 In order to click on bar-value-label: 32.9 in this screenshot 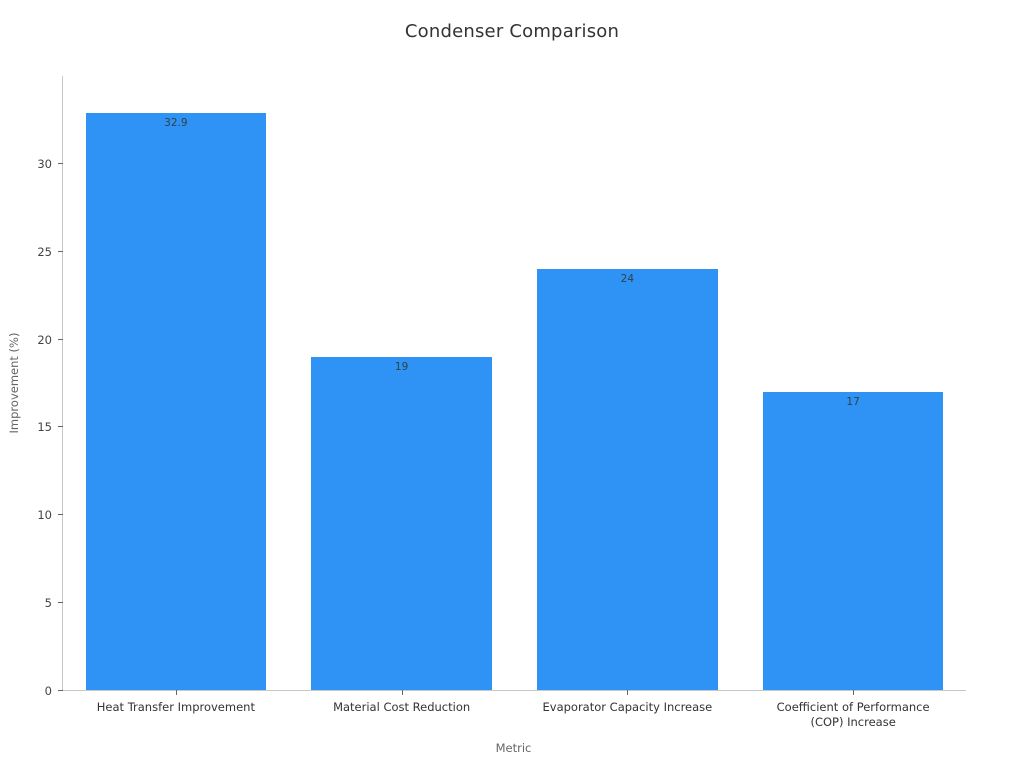, I will do `click(176, 122)`.